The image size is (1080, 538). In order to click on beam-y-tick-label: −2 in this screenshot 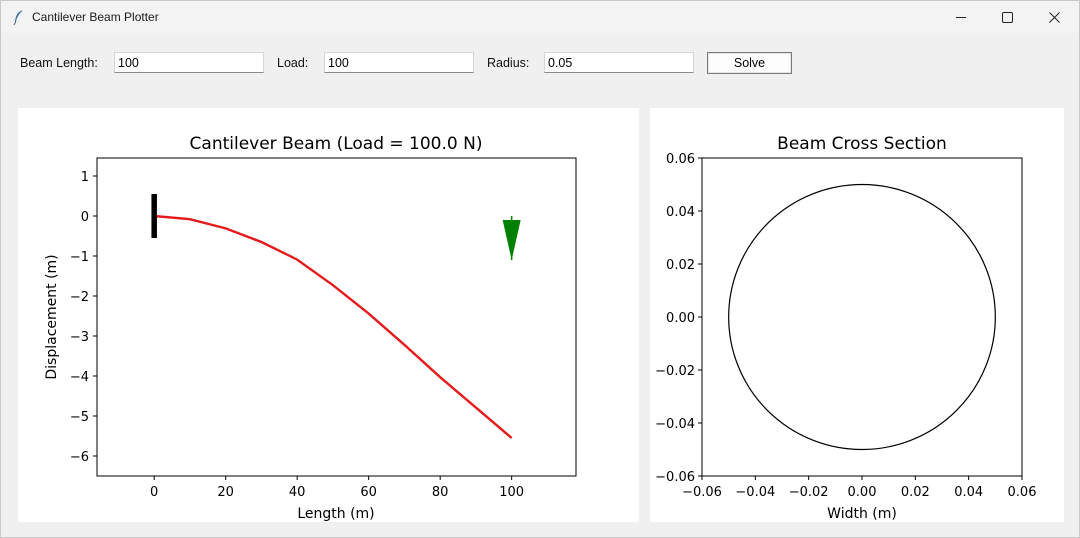, I will do `click(79, 297)`.